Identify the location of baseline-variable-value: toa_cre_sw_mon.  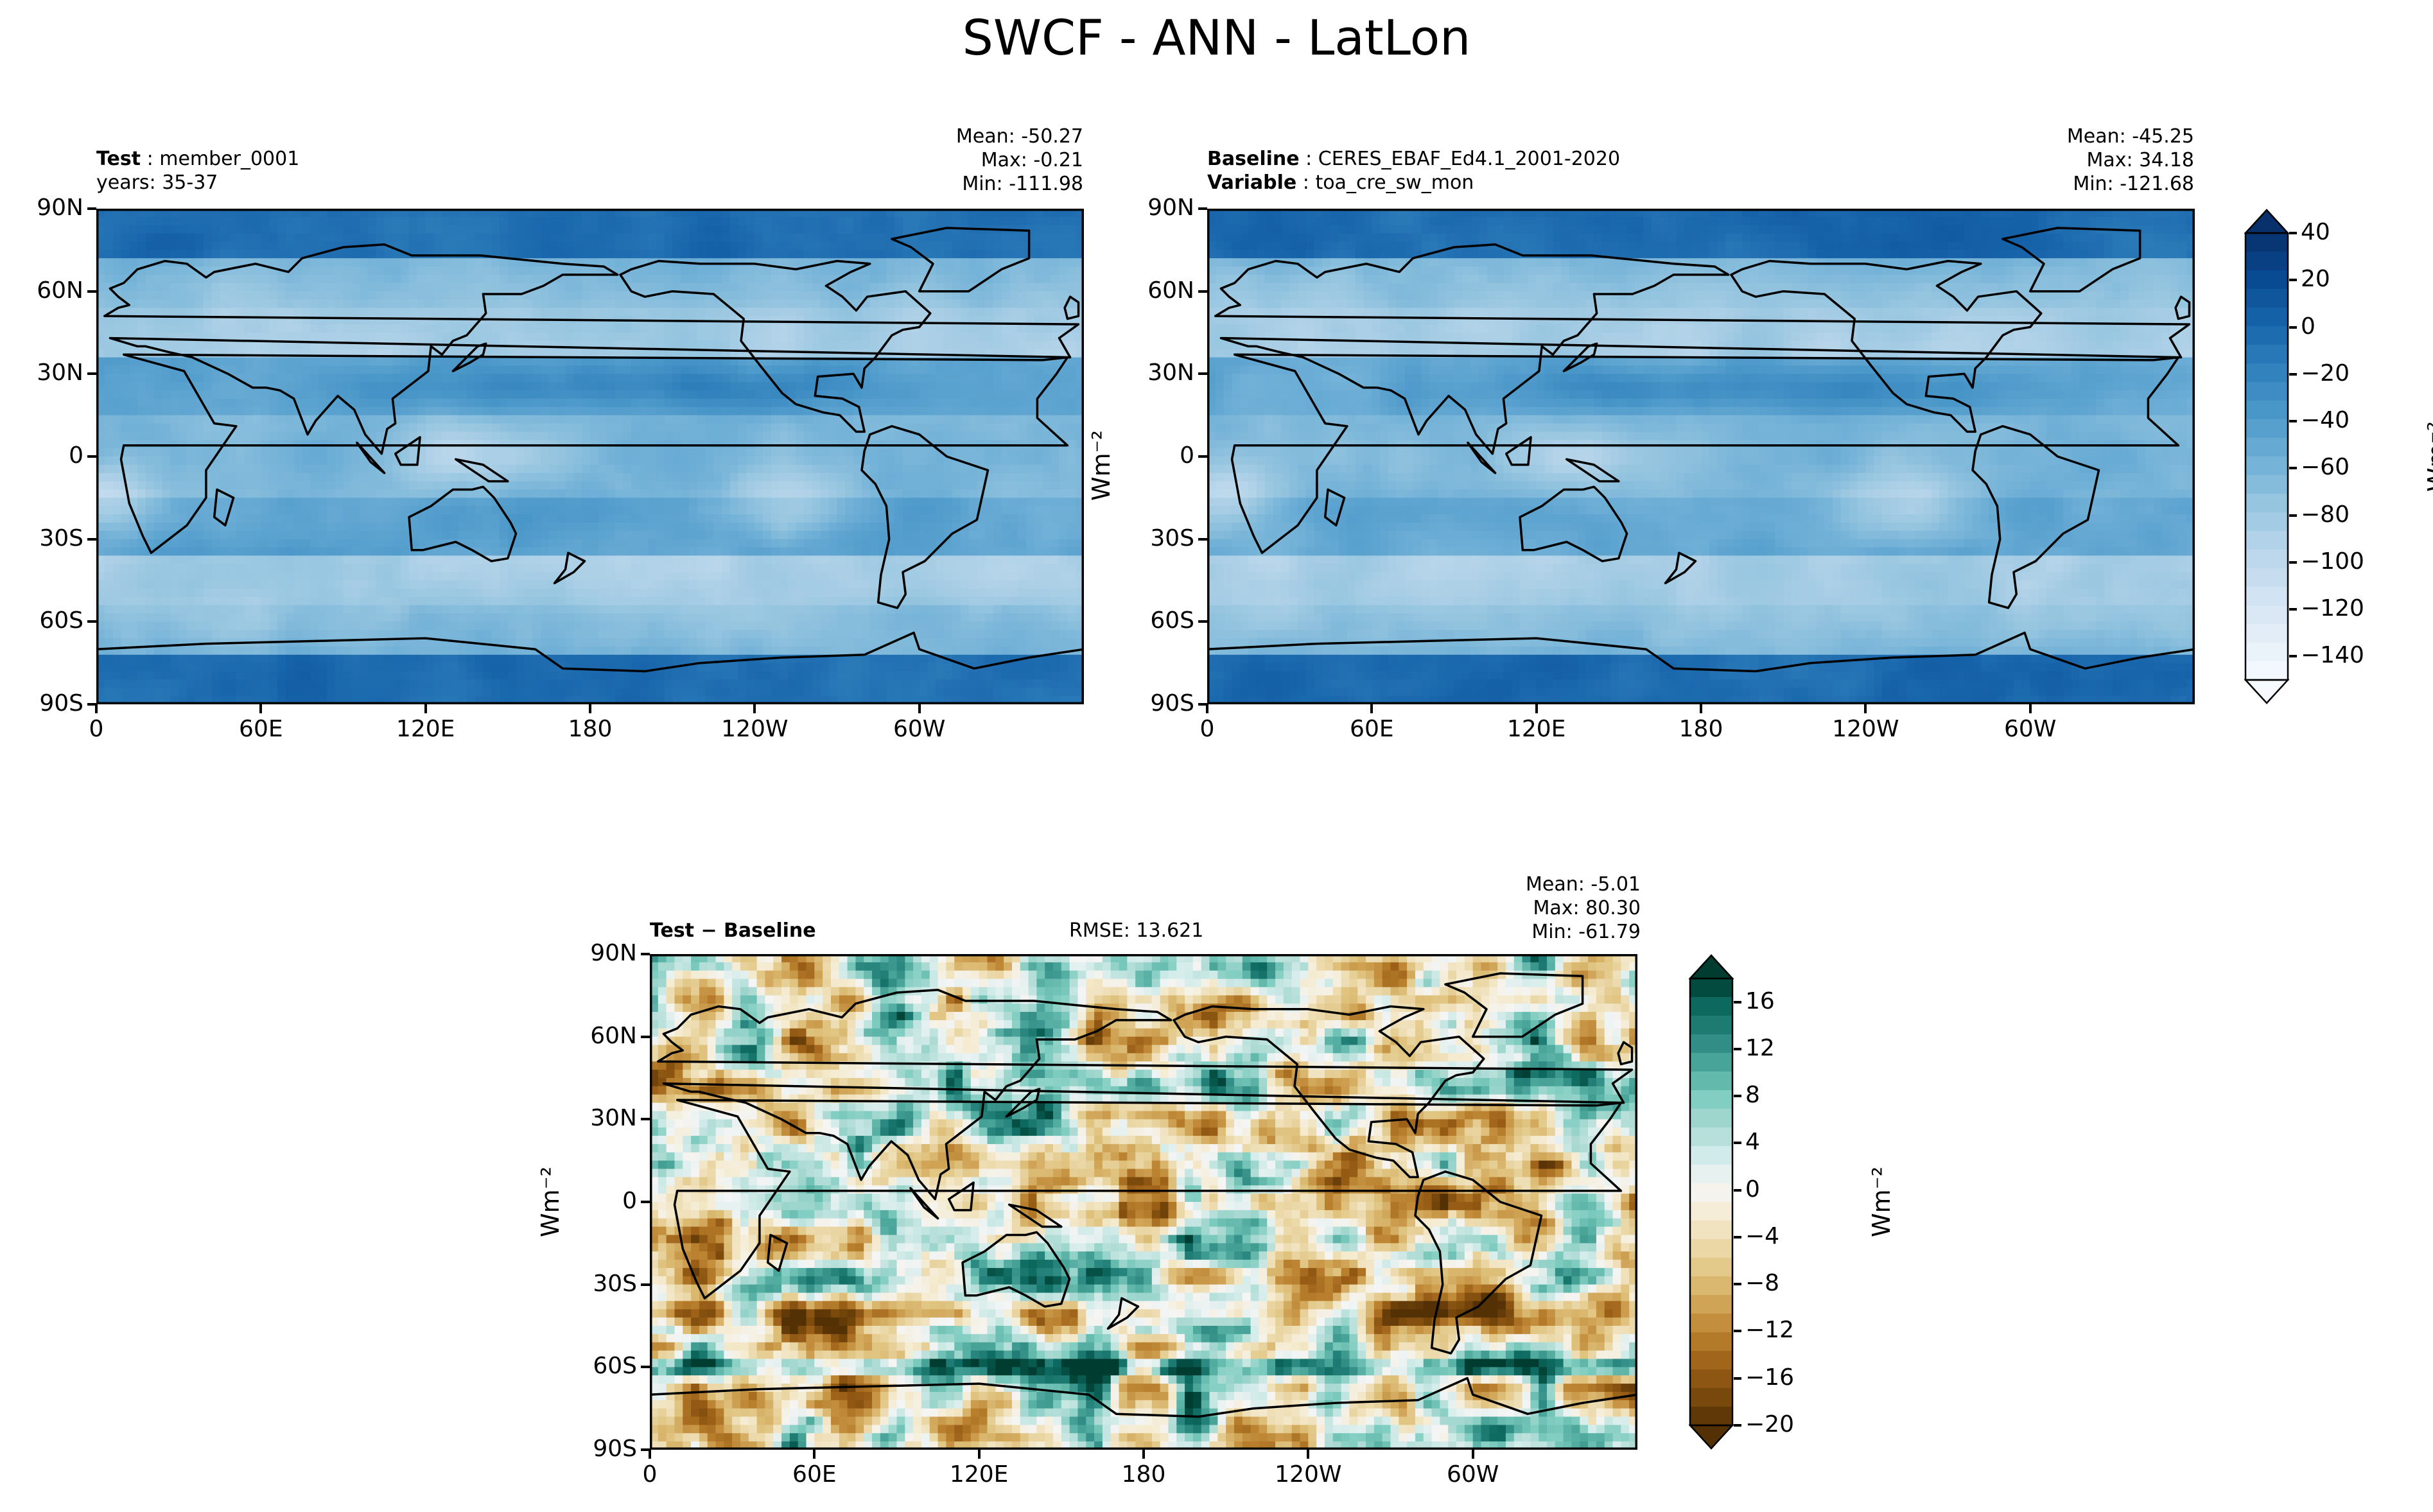
(1394, 182).